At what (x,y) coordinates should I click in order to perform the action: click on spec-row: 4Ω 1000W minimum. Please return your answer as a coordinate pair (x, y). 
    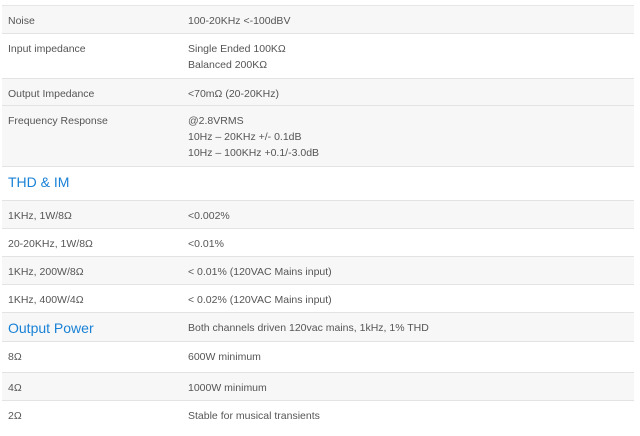
    Looking at the image, I should click on (318, 386).